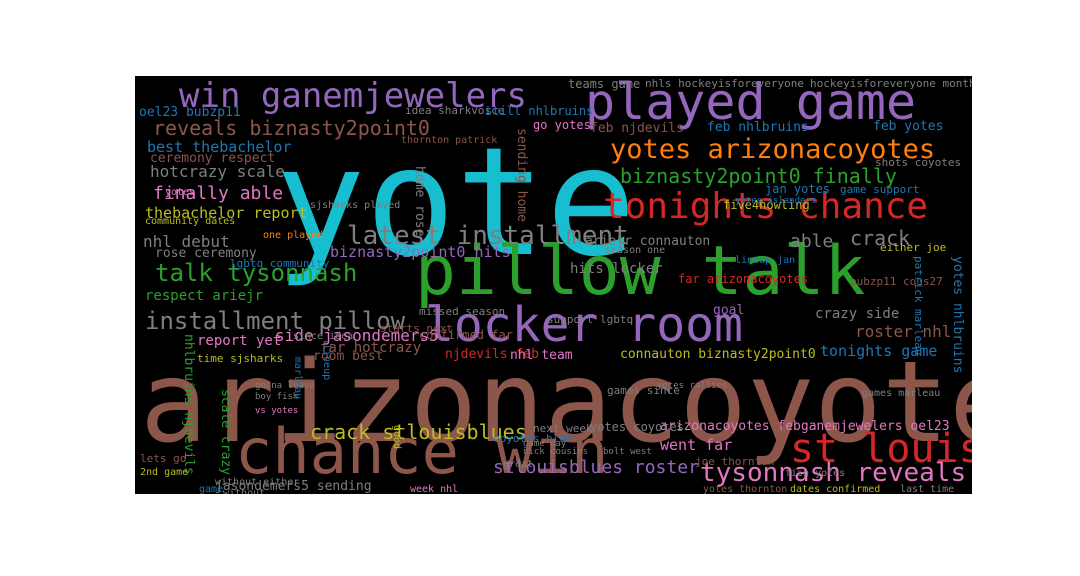 The height and width of the screenshot is (576, 1080). I want to click on cloud-word: jan yotes, so click(798, 189).